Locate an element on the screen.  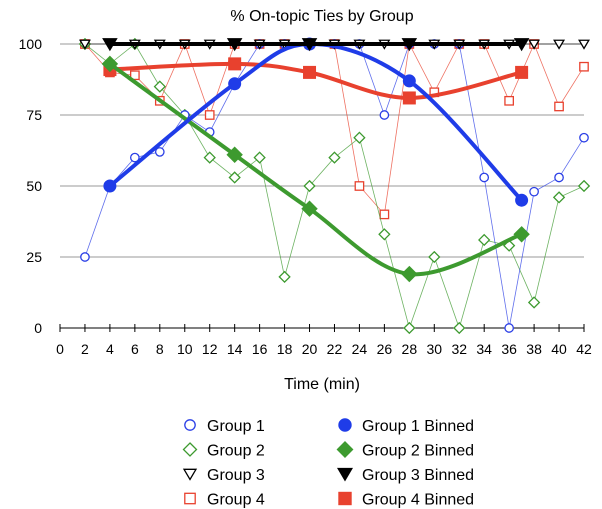
legend-item-group-2-binned: Group 2 Binned is located at coordinates (405, 451).